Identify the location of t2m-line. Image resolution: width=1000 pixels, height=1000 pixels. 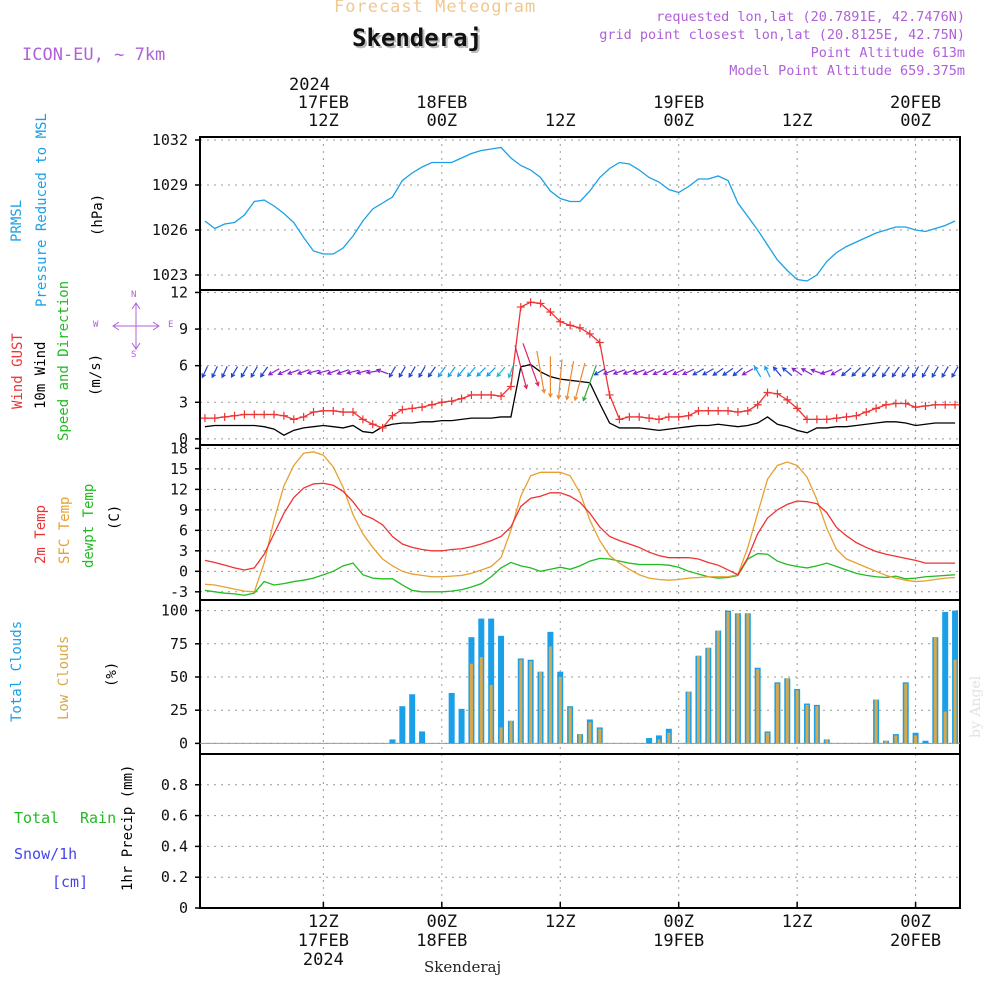
(580, 529).